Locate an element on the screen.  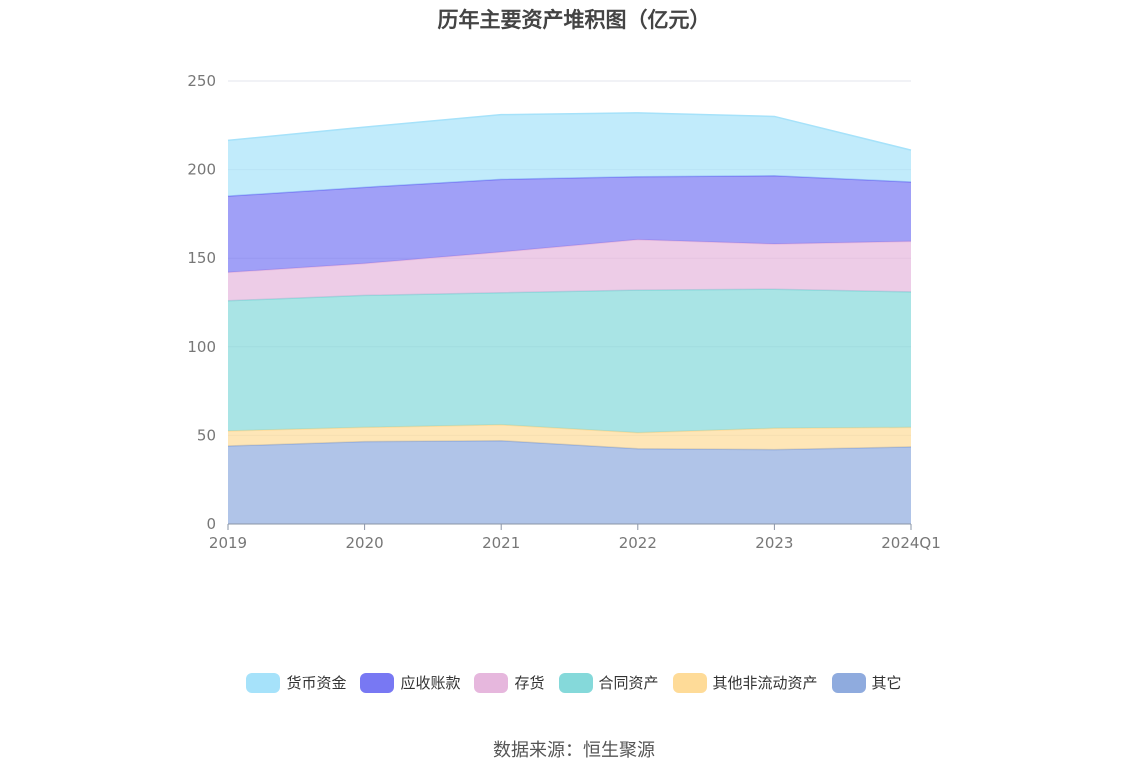
source-note: 数据来源：恒生聚源 is located at coordinates (574, 750).